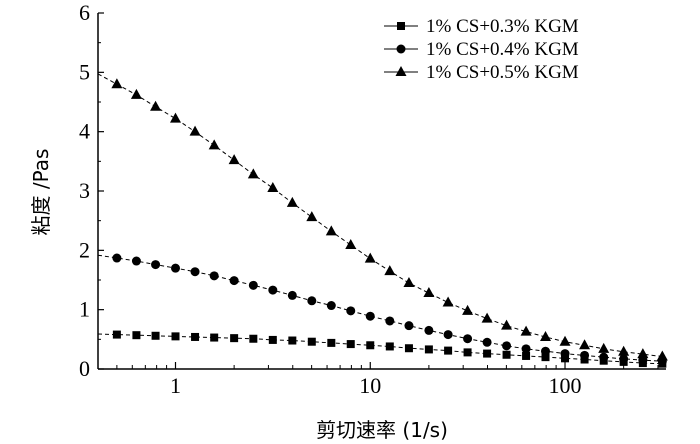  What do you see at coordinates (502, 49) in the screenshot?
I see `legend-label: 1% CS+0.4% KGM` at bounding box center [502, 49].